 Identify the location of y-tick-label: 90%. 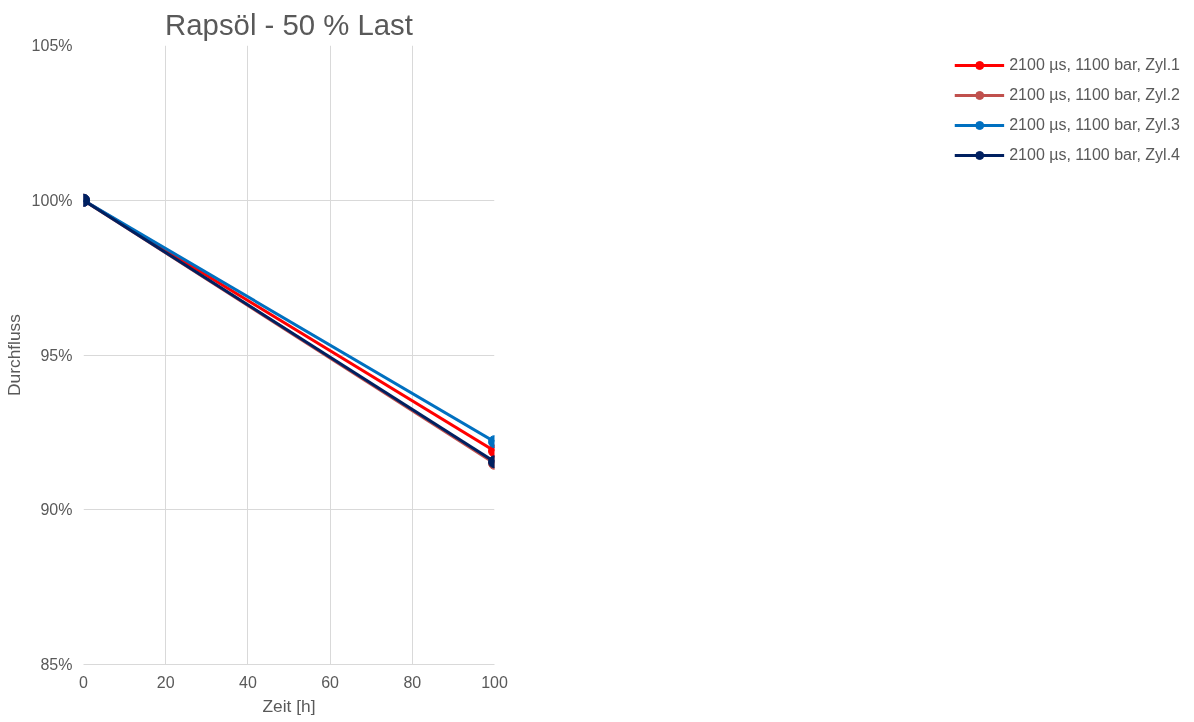
(56, 510).